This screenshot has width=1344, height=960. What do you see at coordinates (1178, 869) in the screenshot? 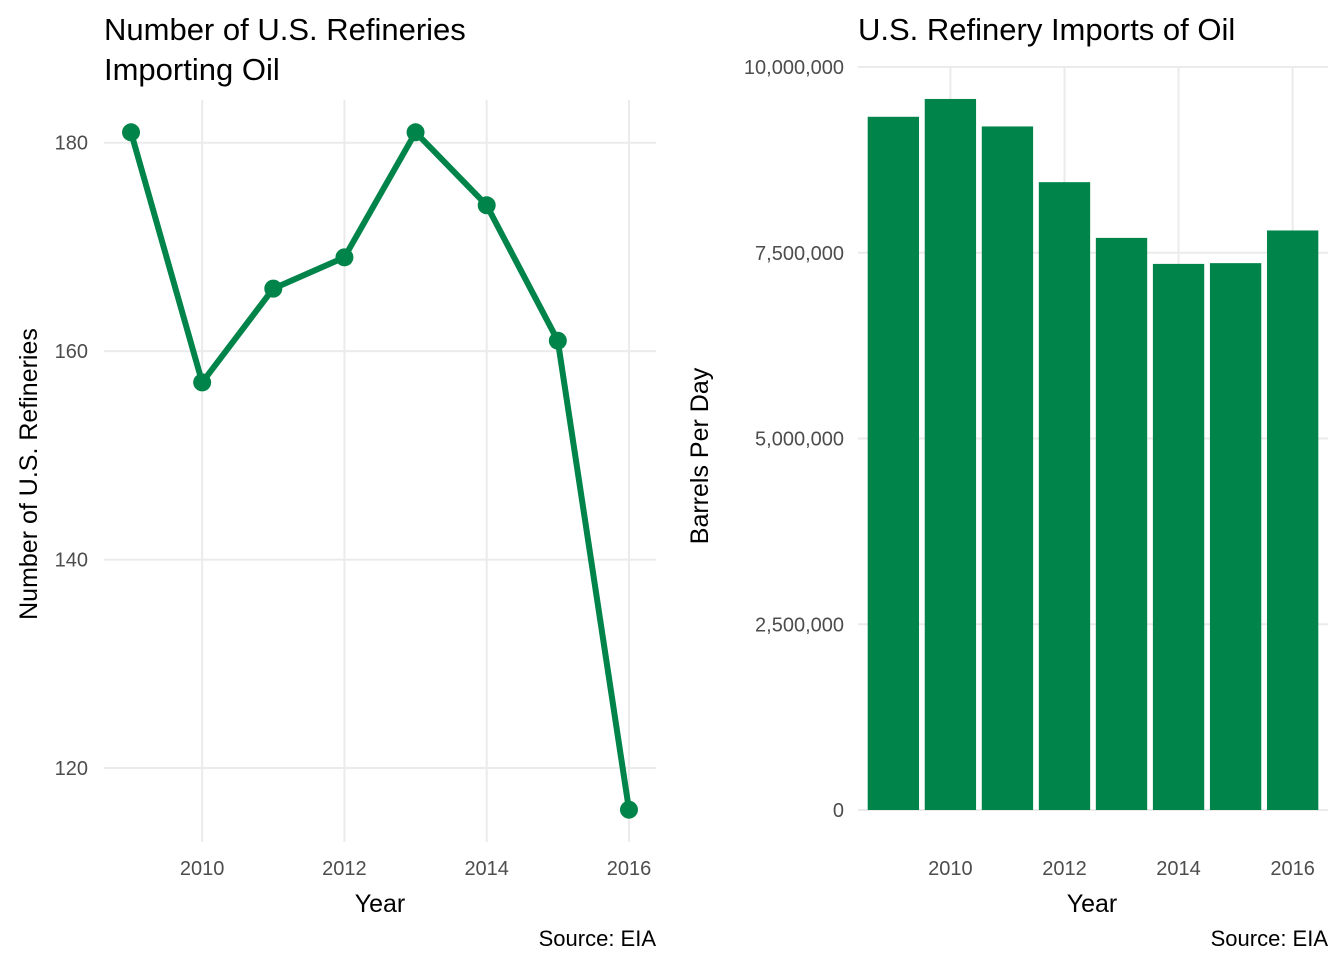
I see `right-x-tick-label: 2014` at bounding box center [1178, 869].